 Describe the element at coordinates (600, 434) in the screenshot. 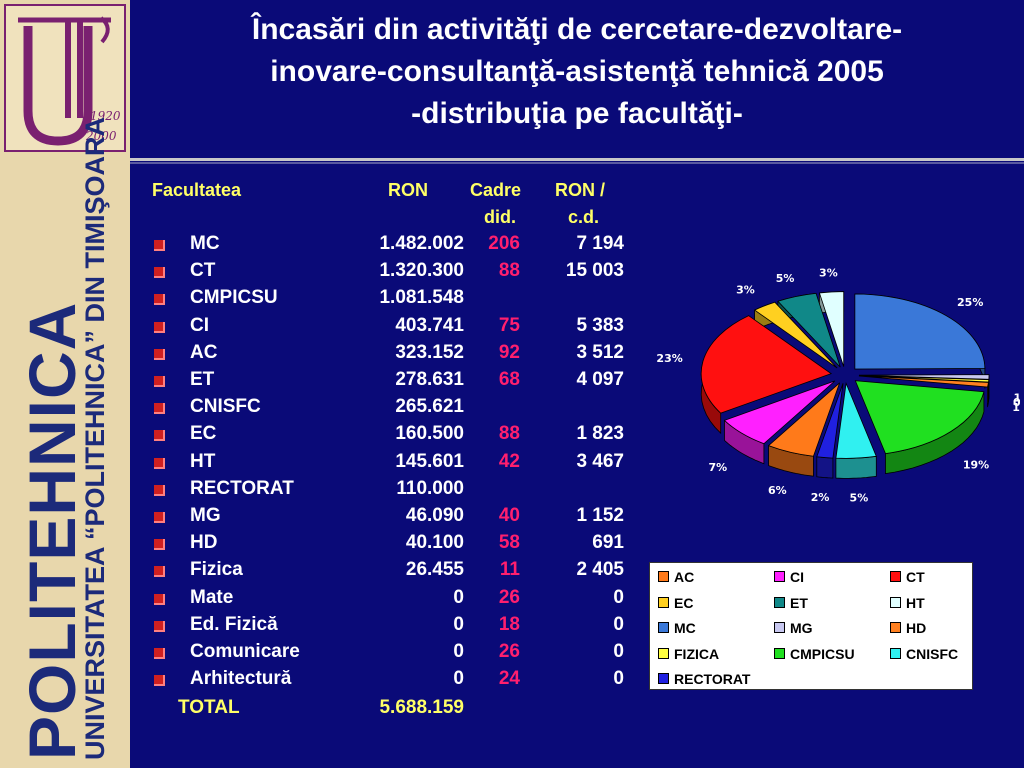

I see `faculty-ratio: 1 823` at that location.